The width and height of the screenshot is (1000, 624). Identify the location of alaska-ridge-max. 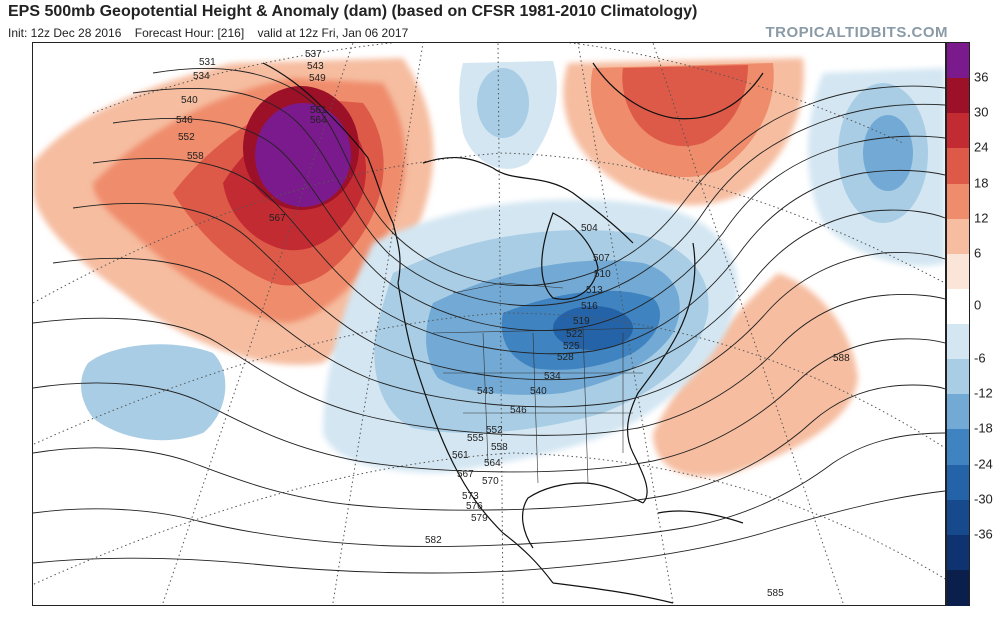
(303, 155).